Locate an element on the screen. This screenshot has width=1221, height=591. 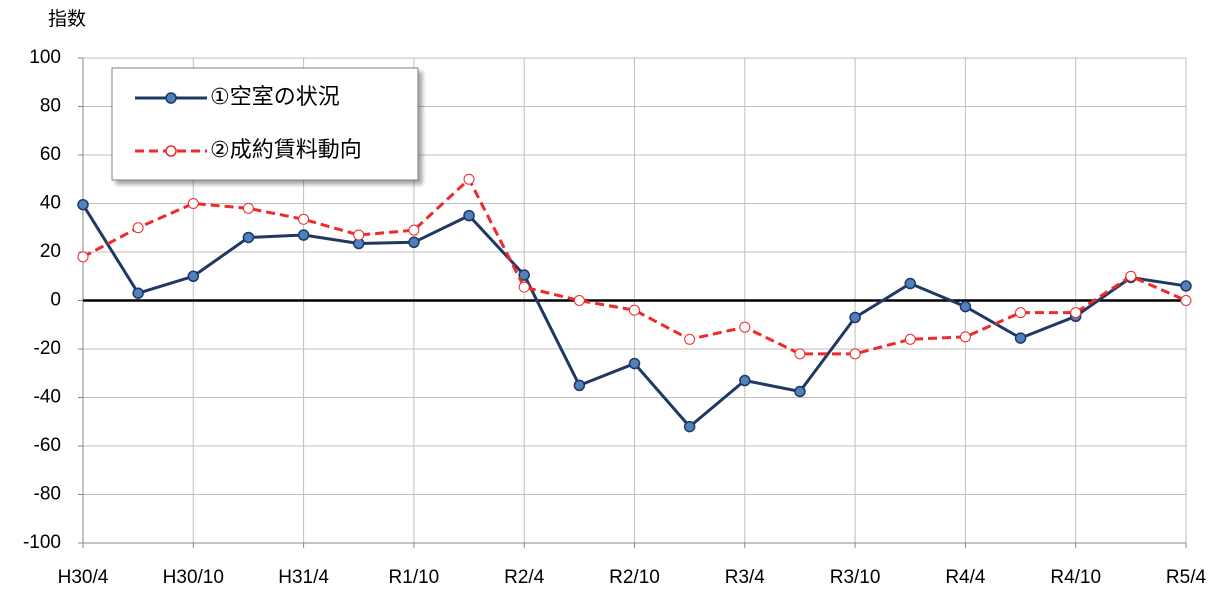
y-tick-label: -60 is located at coordinates (47, 445).